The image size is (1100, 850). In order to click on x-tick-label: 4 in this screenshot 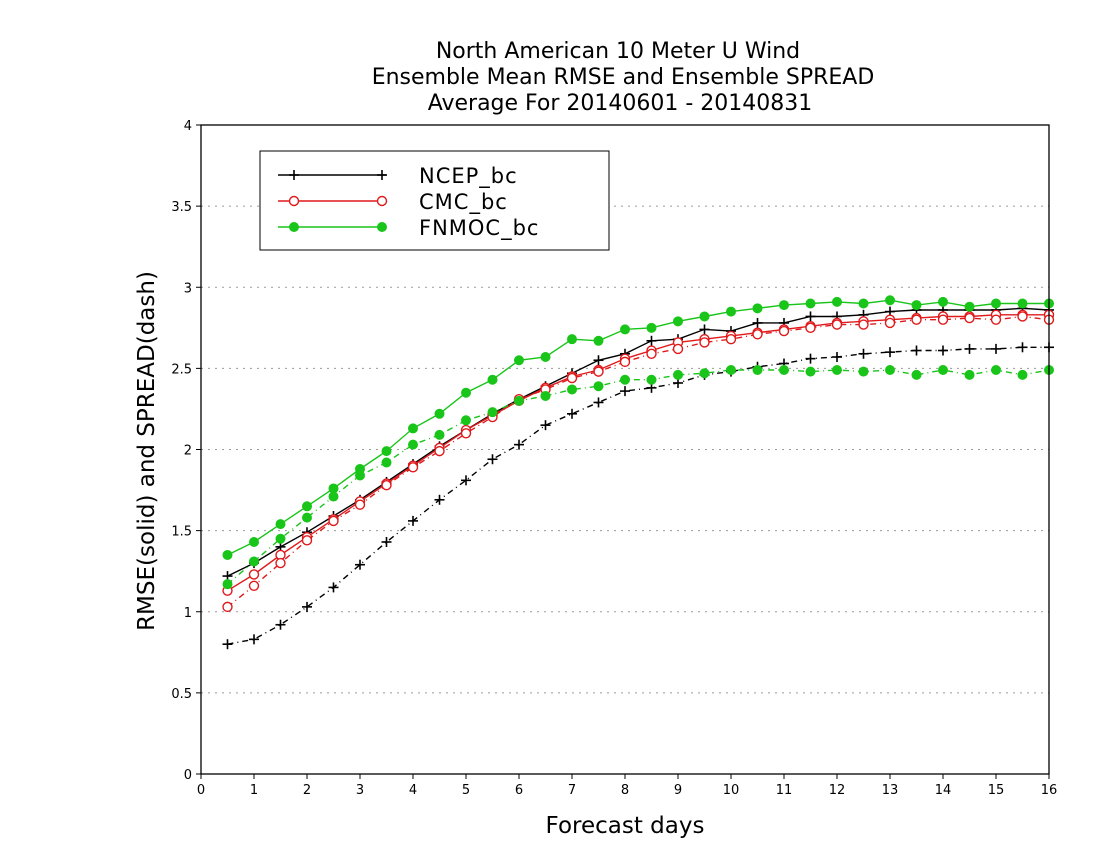, I will do `click(413, 790)`.